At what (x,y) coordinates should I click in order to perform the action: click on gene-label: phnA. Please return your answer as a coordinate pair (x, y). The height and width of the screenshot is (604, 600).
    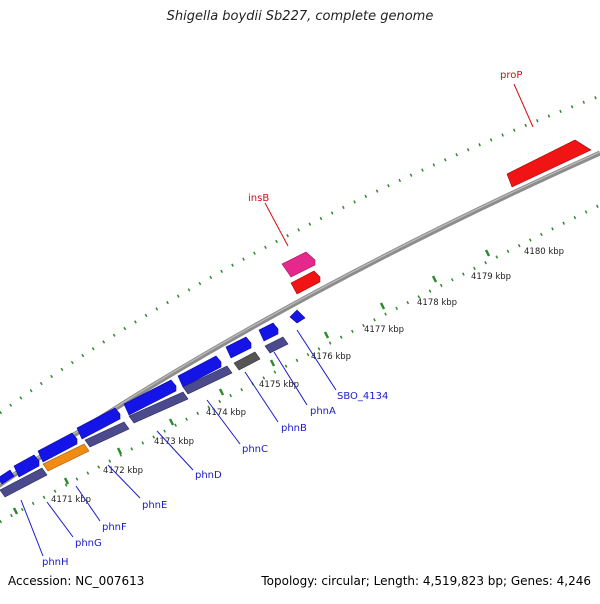
    Looking at the image, I should click on (323, 411).